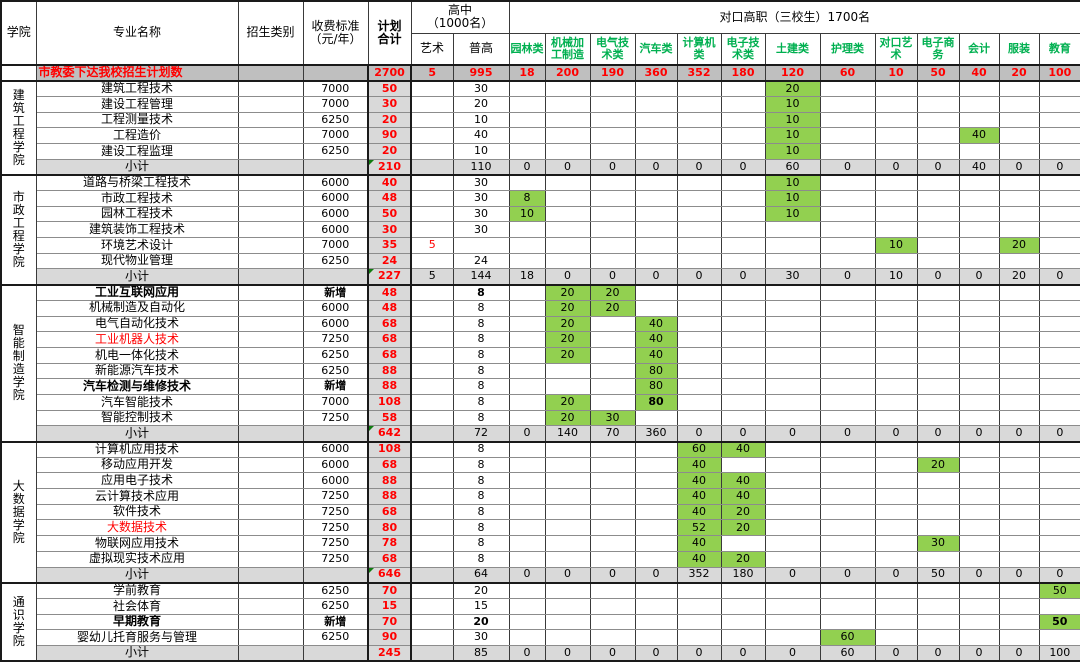  I want to click on cell-voc-10: 40, so click(979, 167).